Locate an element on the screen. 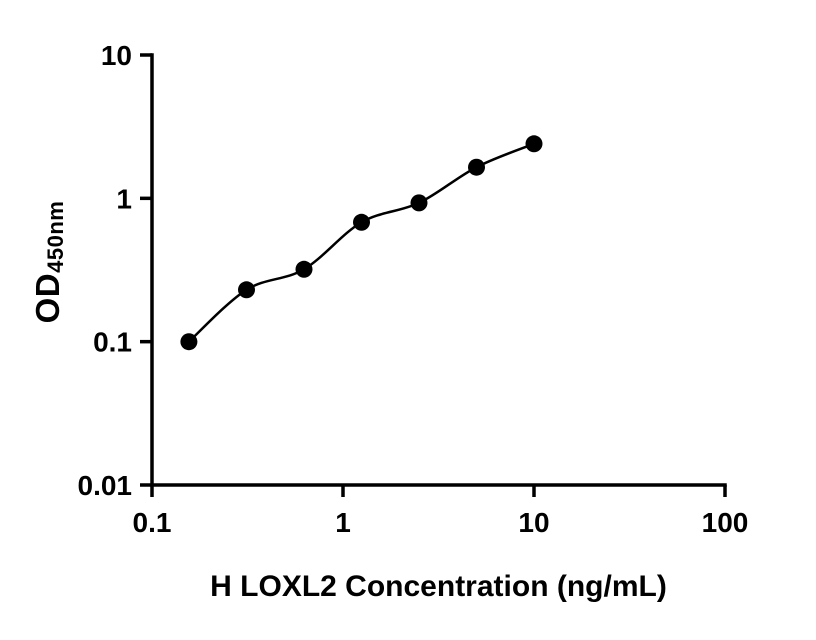 The image size is (816, 640). y-tick-label: 0.01 is located at coordinates (105, 485).